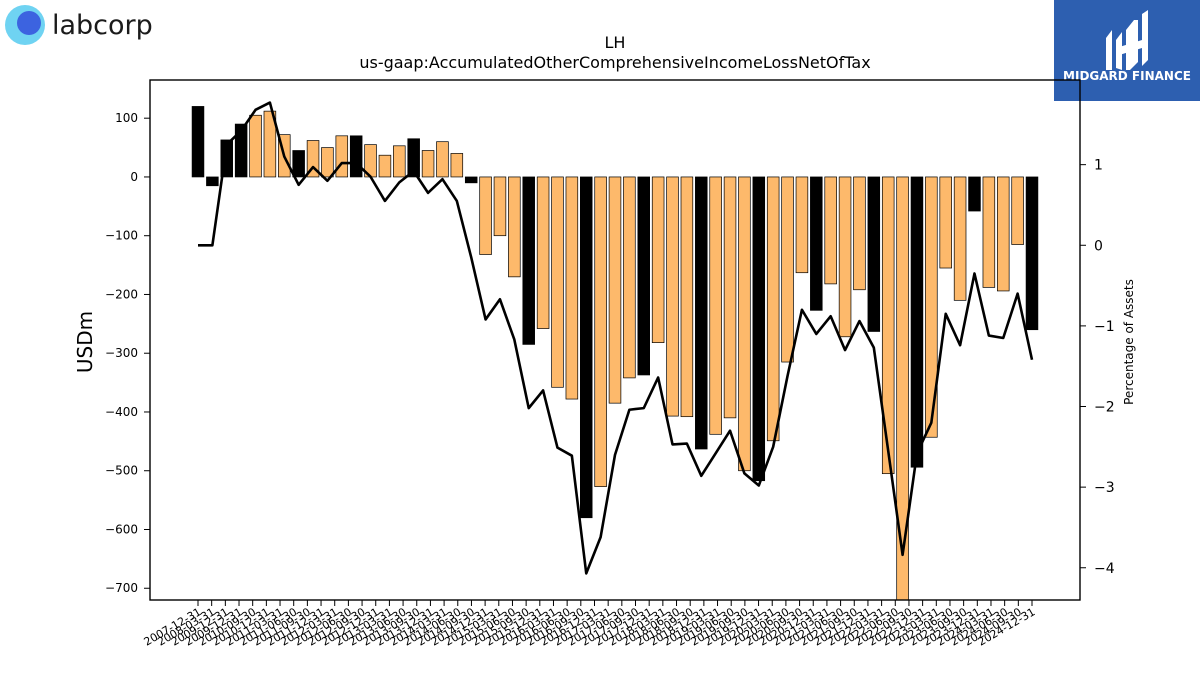  I want to click on y-tick-label-6: −500, so click(121, 471).